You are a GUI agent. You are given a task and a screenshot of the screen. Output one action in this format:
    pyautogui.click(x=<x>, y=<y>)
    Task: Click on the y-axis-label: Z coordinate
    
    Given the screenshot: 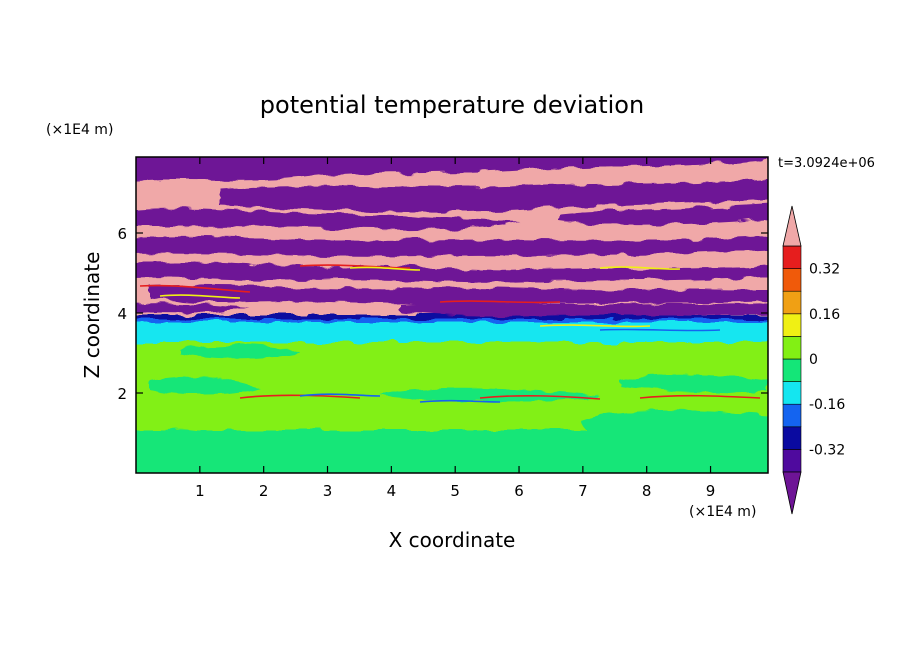 What is the action you would take?
    pyautogui.click(x=92, y=315)
    